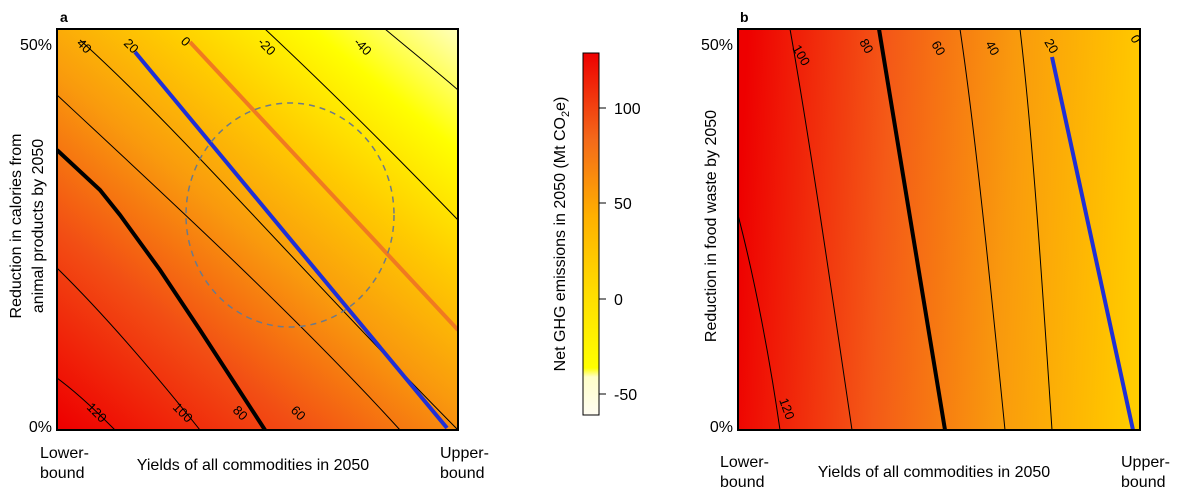  I want to click on ylabel-b: Reduction in food waste by 2050, so click(711, 226).